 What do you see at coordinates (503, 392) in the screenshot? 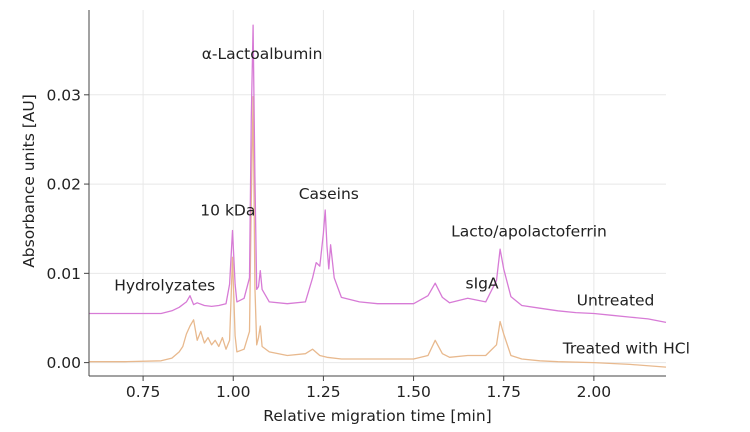
I see `x-tick-label-4: 1.75` at bounding box center [503, 392].